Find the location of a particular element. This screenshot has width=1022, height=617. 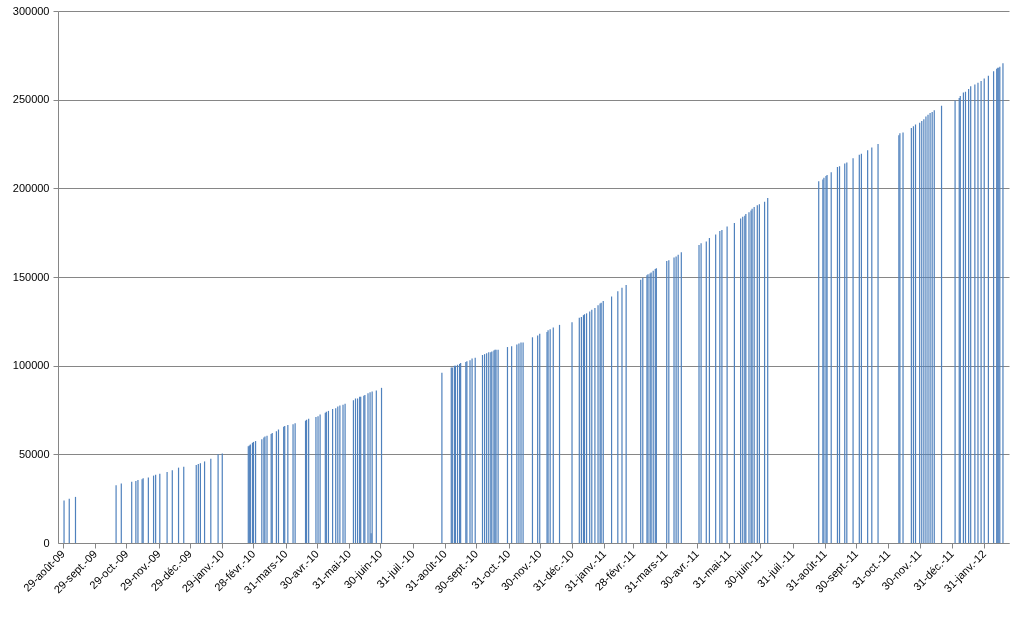

y-tick-label: 50000 is located at coordinates (34, 453).